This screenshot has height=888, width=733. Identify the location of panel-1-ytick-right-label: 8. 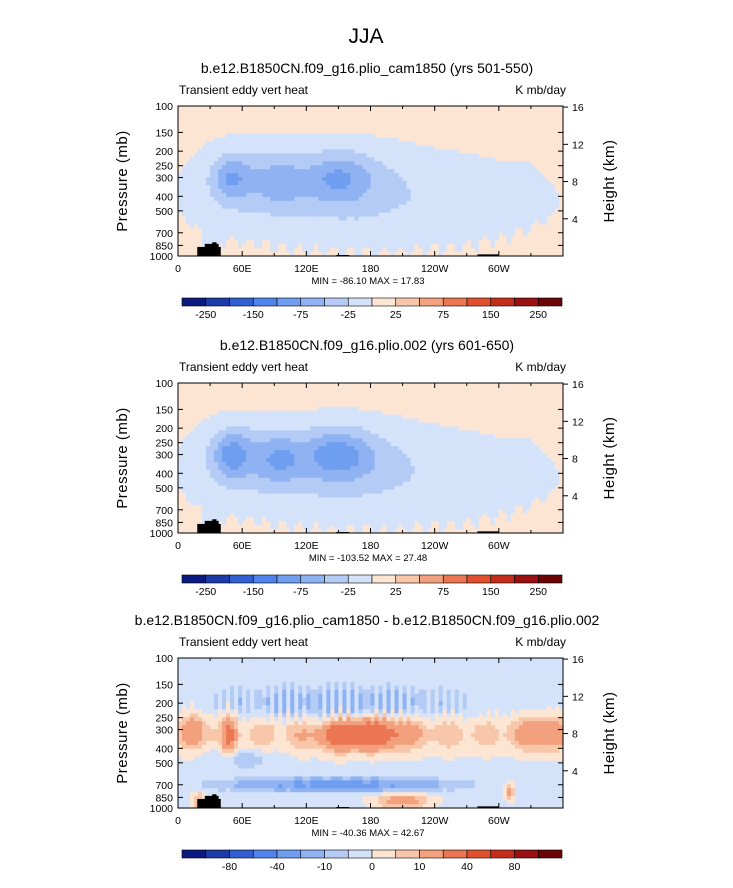
(575, 183).